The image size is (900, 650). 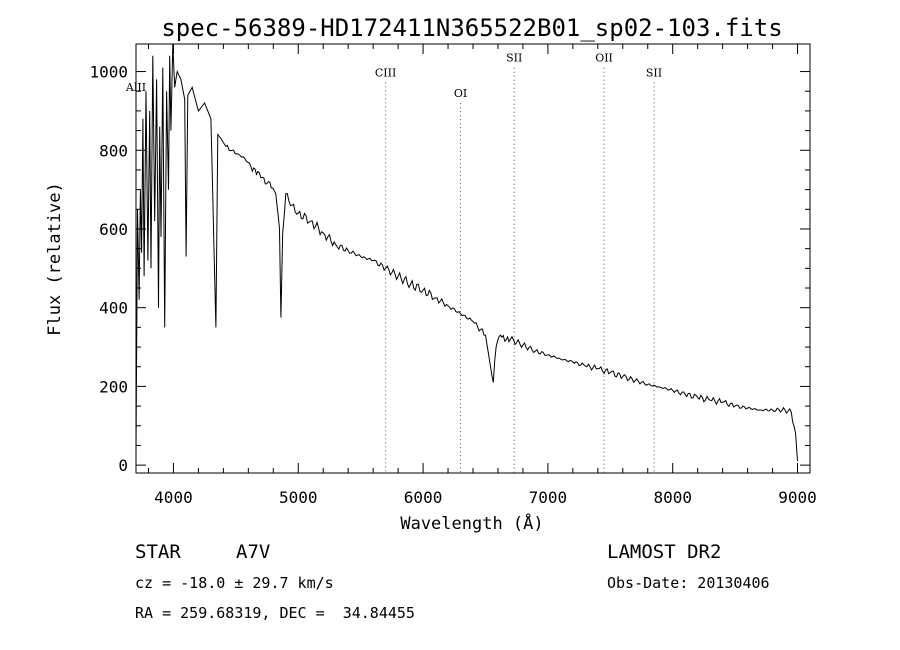 What do you see at coordinates (664, 552) in the screenshot?
I see `survey-name: LAMOST DR2` at bounding box center [664, 552].